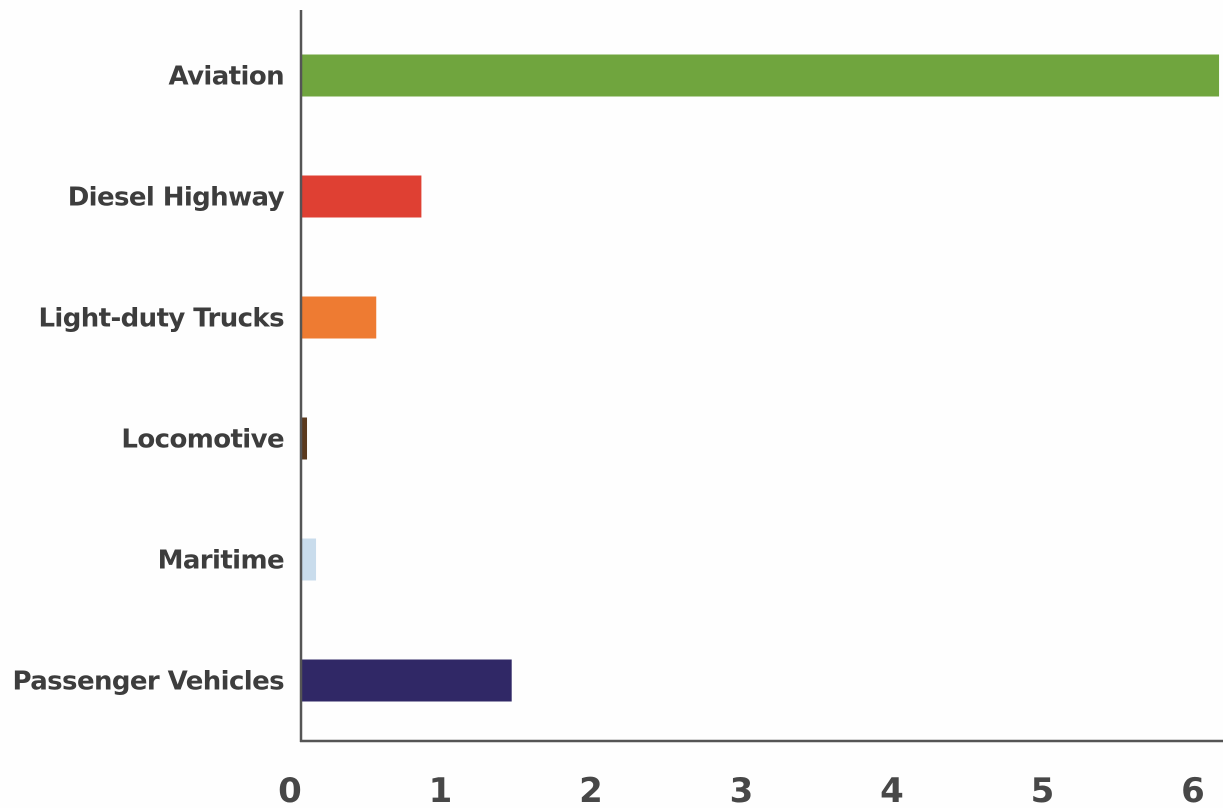  Describe the element at coordinates (226, 77) in the screenshot. I see `category-label-aviation: Aviation` at that location.